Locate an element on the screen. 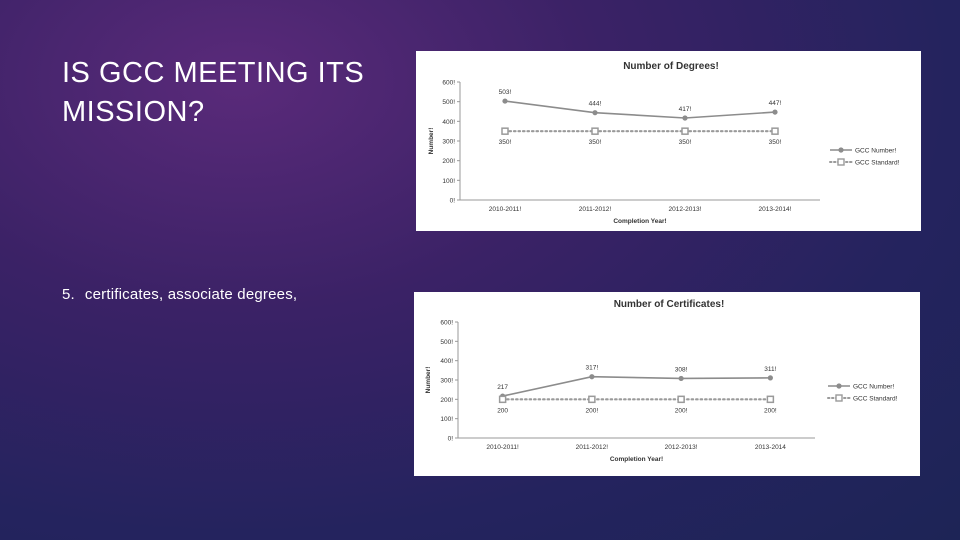  data-label: 447! is located at coordinates (775, 103).